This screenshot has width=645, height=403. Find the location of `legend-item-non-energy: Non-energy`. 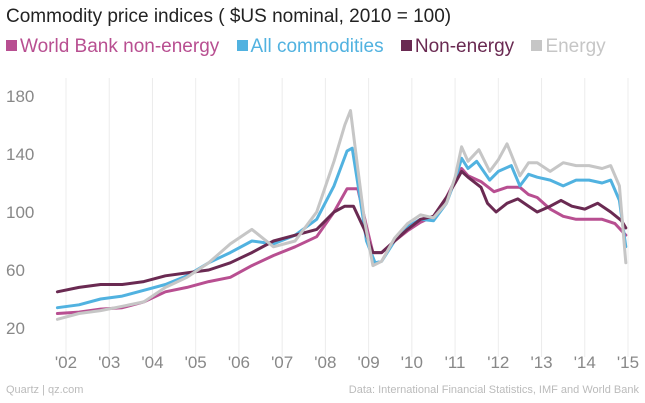

legend-item-non-energy: Non-energy is located at coordinates (457, 47).